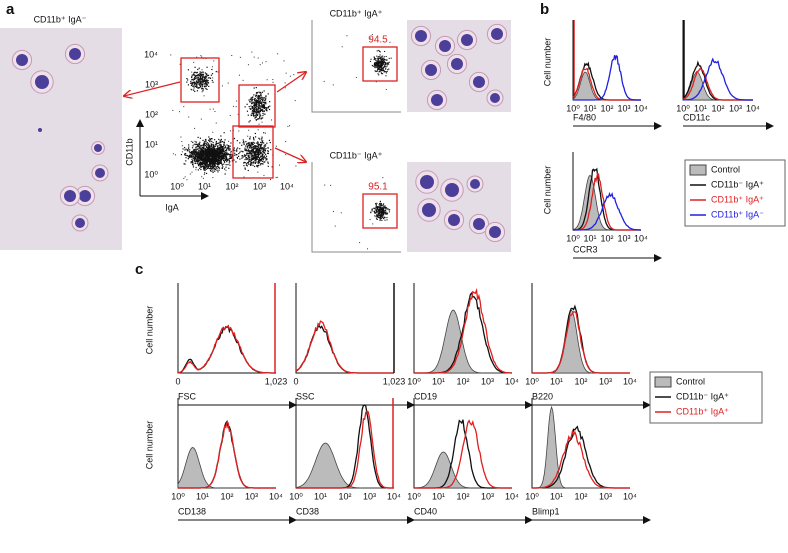  I want to click on cell-nucleus, so click(495, 98).